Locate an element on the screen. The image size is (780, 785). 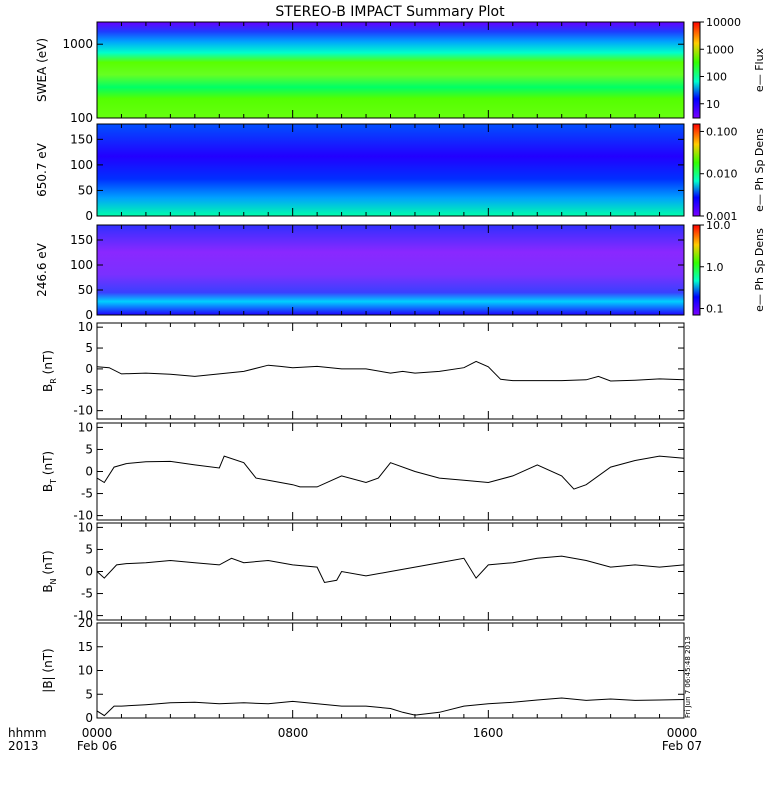
panel-4: 10 5 0 -5 -10 BR (nT) is located at coordinates (363, 370).